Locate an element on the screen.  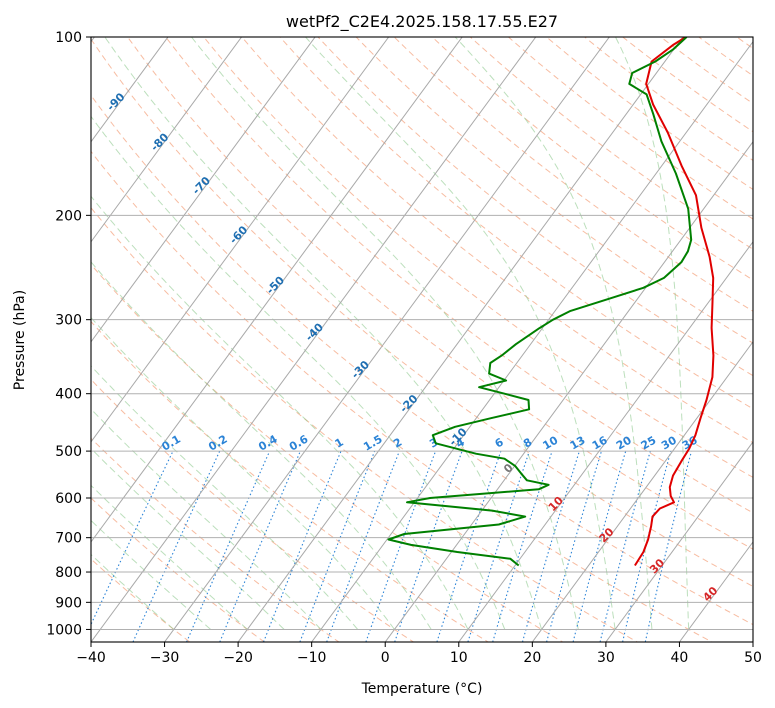
x-tick-label: −40 is located at coordinates (91, 658).